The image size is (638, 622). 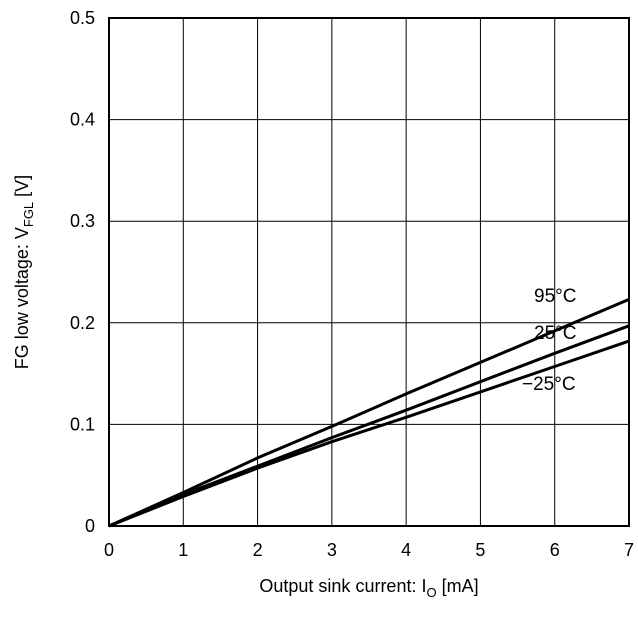 What do you see at coordinates (480, 550) in the screenshot?
I see `x-tick-label: 5` at bounding box center [480, 550].